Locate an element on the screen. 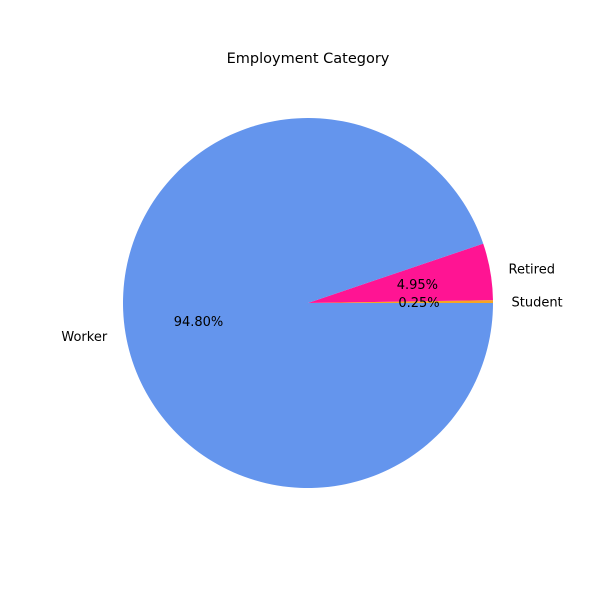 The height and width of the screenshot is (600, 600). slice-percent-worker: 94.80% is located at coordinates (199, 322).